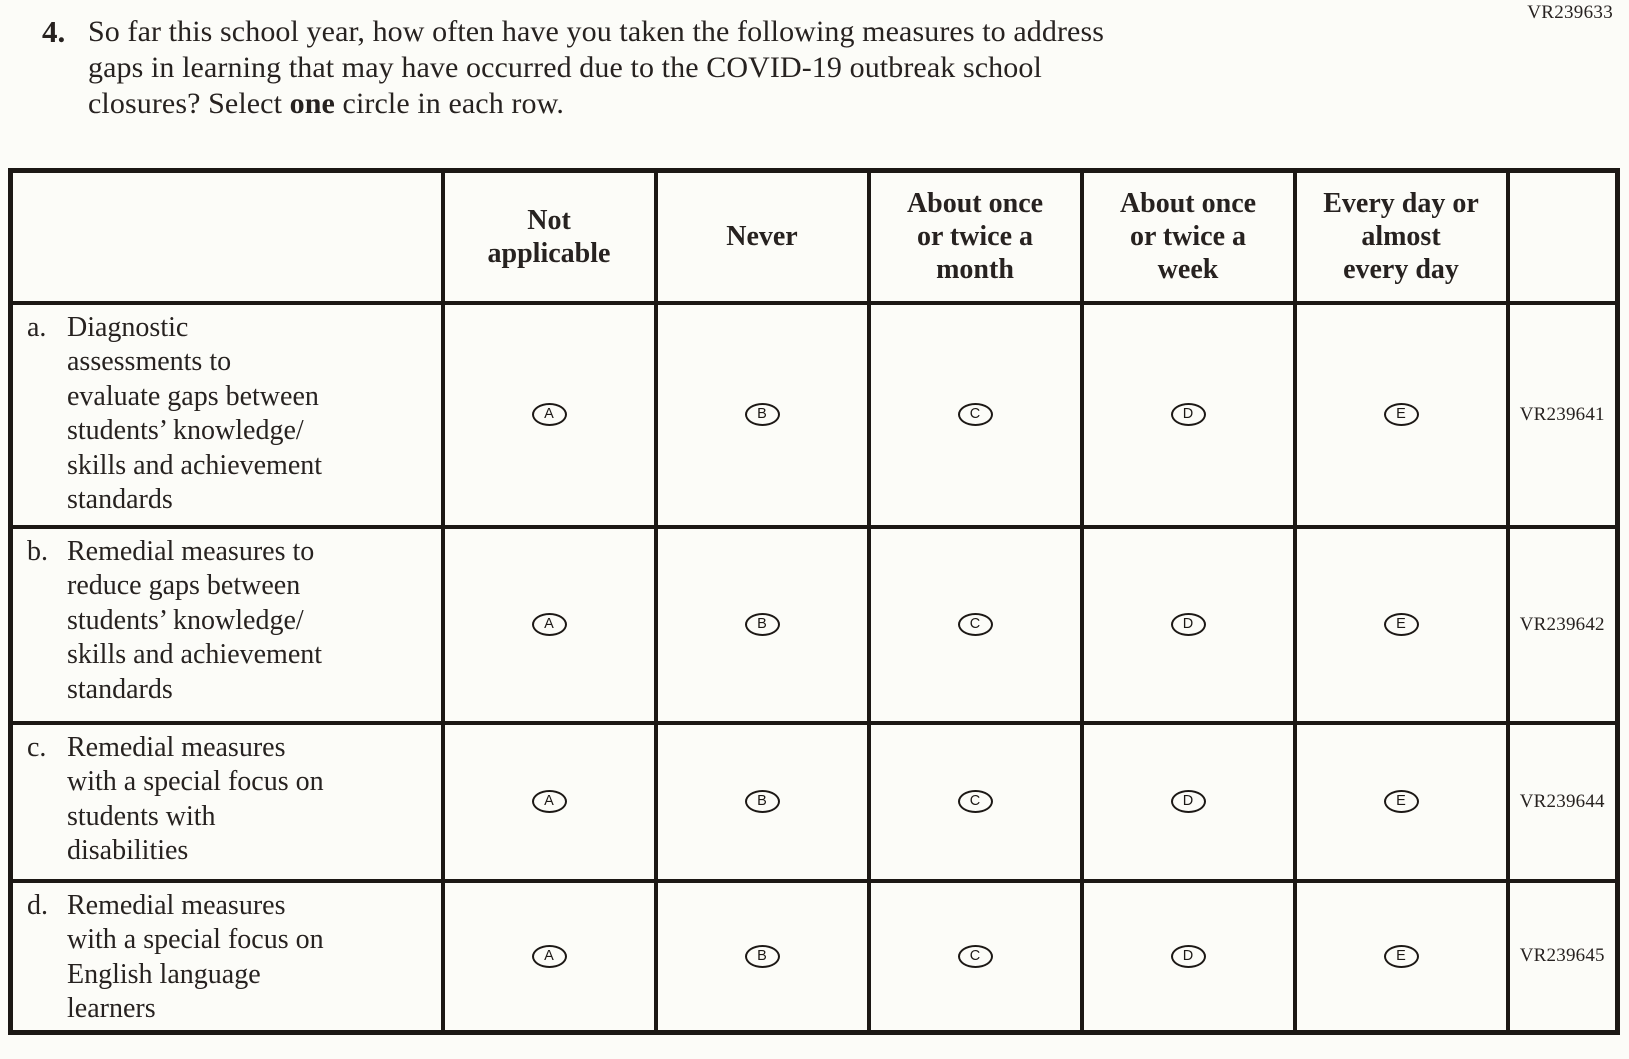 This screenshot has height=1059, width=1629. I want to click on row-d-option-every-day: E, so click(1401, 956).